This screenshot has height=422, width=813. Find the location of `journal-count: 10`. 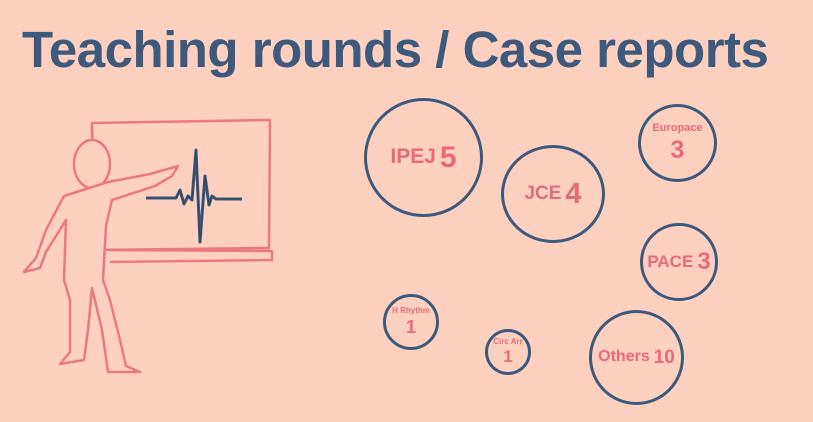

journal-count: 10 is located at coordinates (664, 357).